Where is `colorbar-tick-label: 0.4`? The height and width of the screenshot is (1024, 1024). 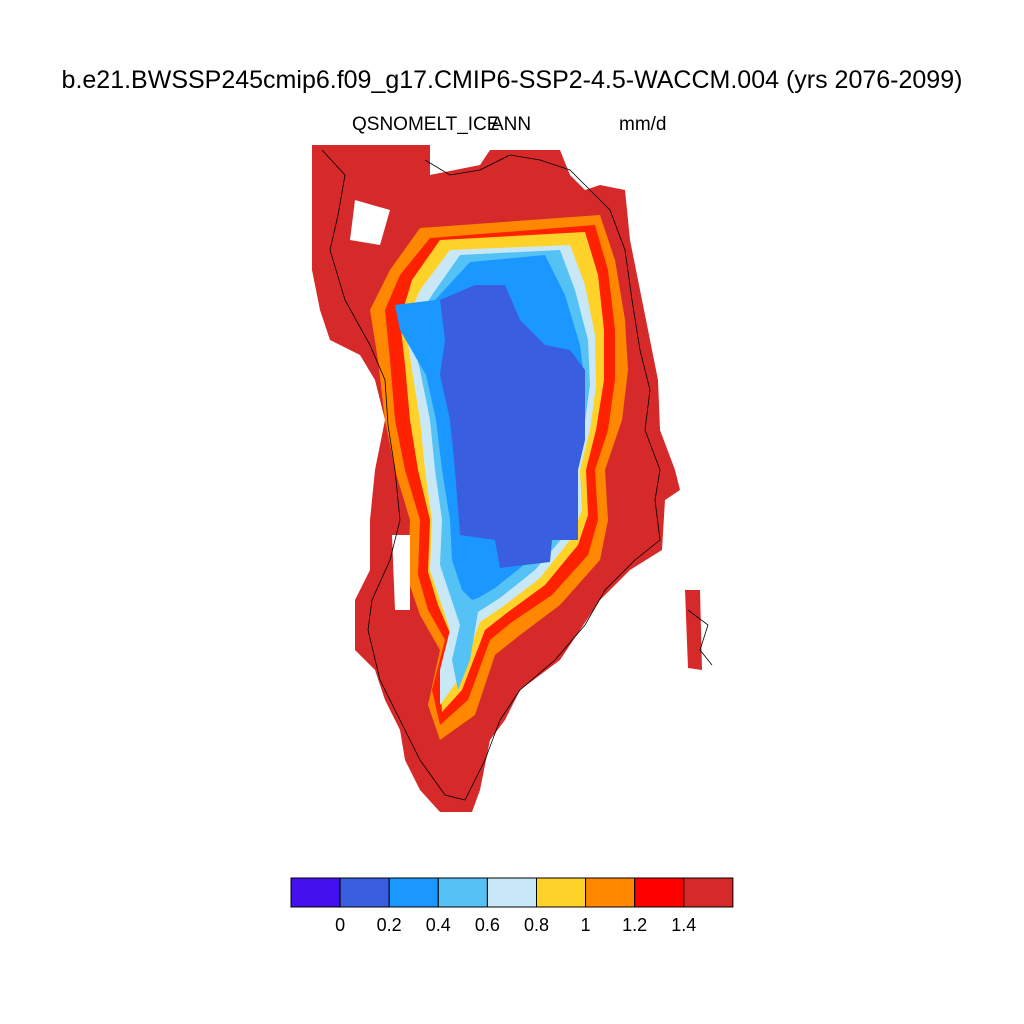
colorbar-tick-label: 0.4 is located at coordinates (438, 925).